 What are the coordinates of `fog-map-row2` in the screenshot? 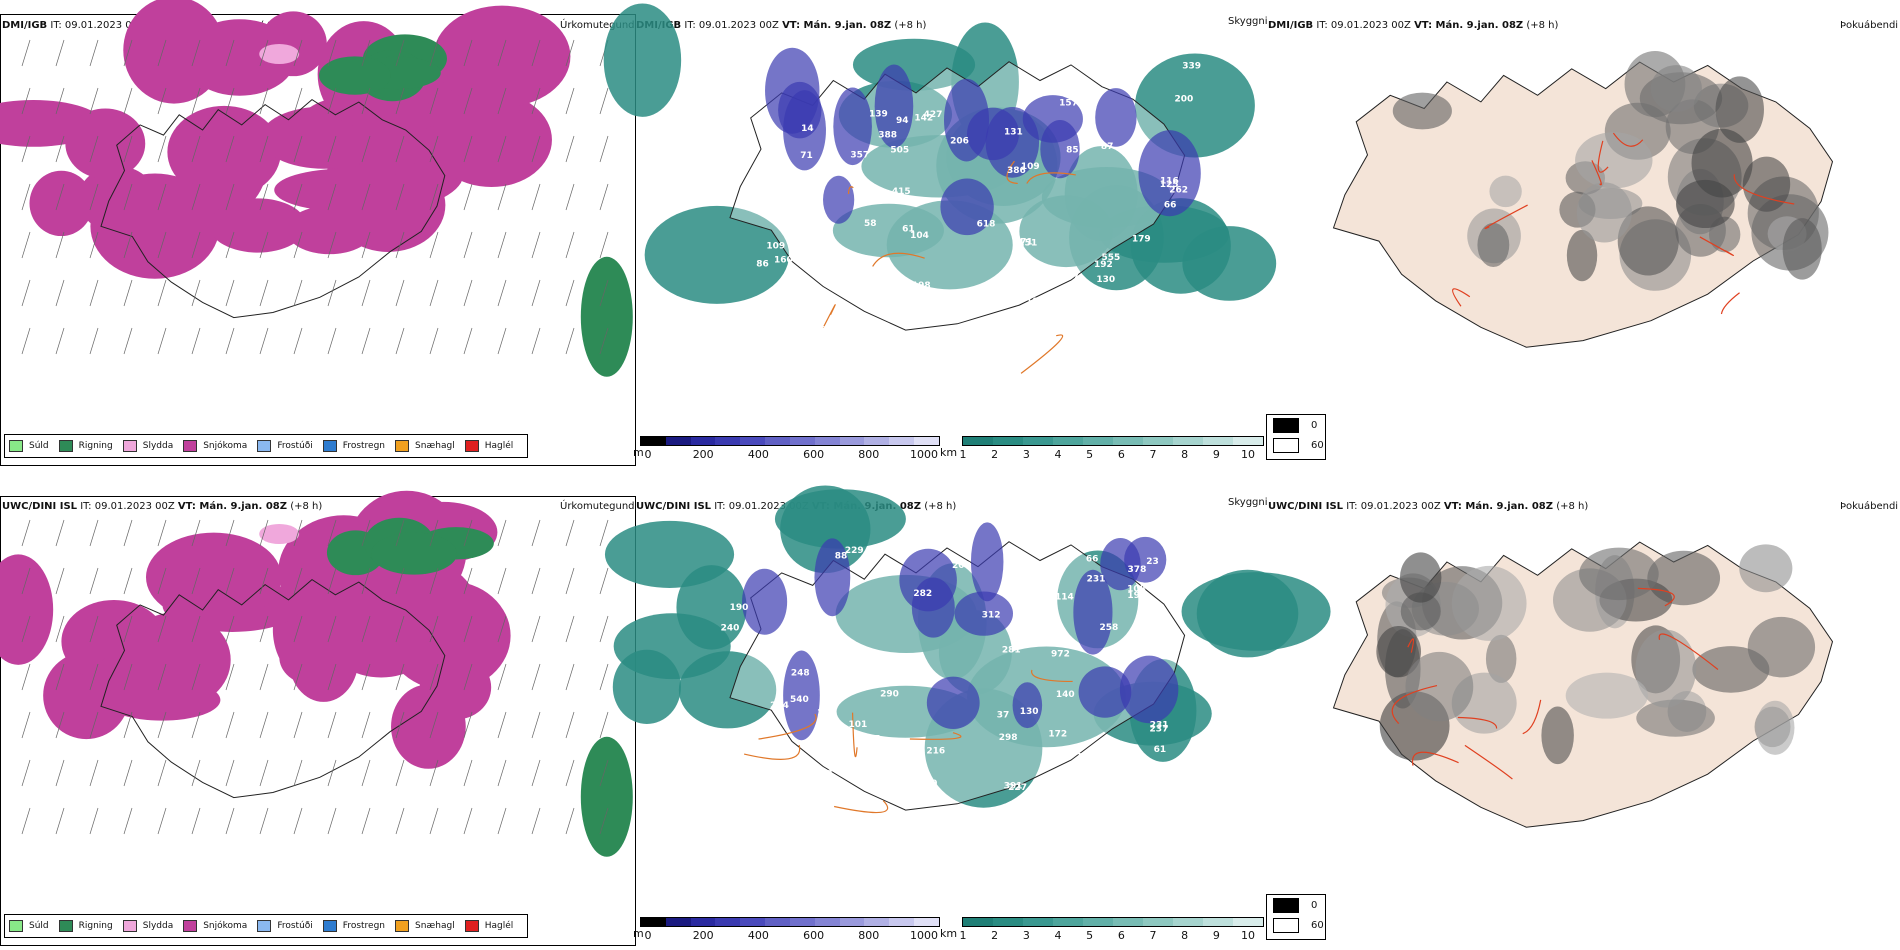 It's located at (1583, 684).